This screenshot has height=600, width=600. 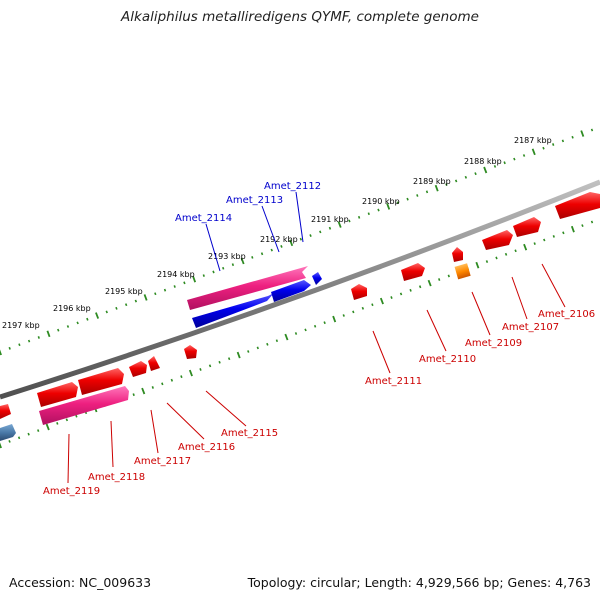 What do you see at coordinates (203, 218) in the screenshot?
I see `gene-label-amet-2114: Amet_2114` at bounding box center [203, 218].